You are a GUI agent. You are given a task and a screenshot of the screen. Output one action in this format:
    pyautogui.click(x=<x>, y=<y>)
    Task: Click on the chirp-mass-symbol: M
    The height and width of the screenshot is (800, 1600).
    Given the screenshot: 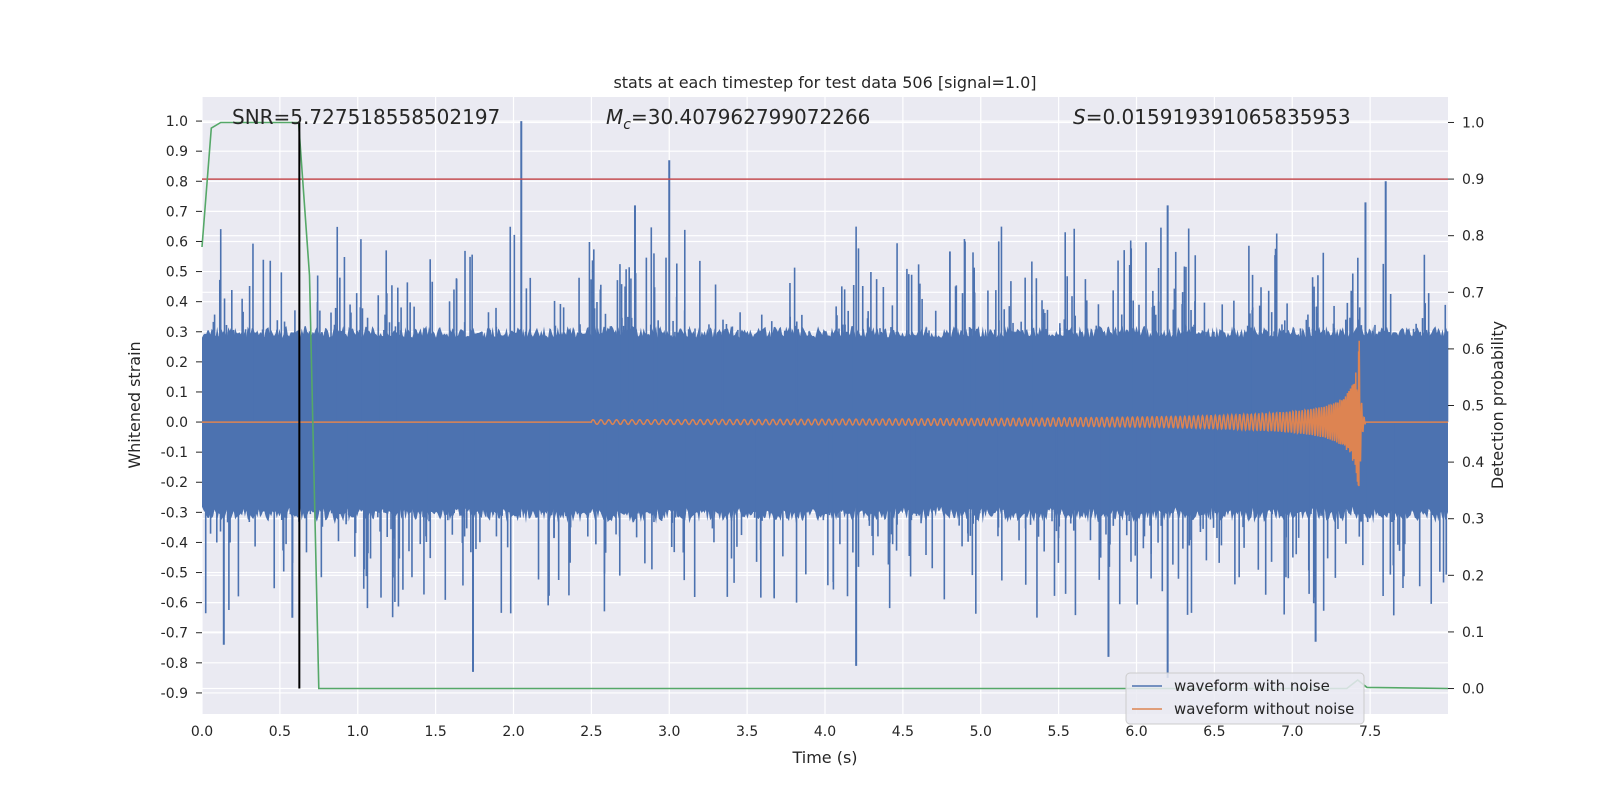 What is the action you would take?
    pyautogui.click(x=614, y=117)
    